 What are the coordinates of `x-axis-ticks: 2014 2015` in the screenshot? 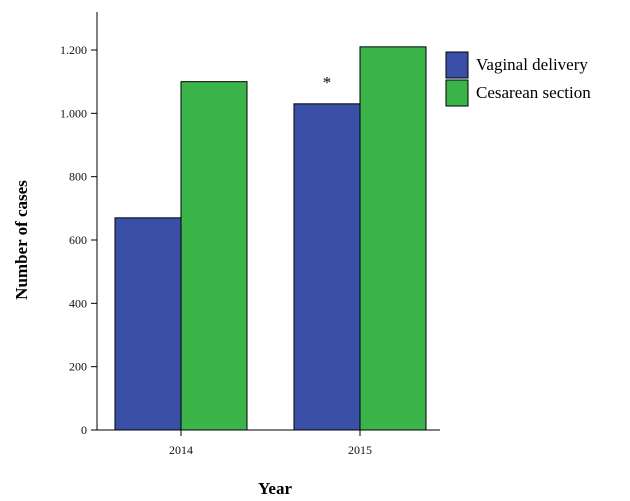 It's located at (270, 443).